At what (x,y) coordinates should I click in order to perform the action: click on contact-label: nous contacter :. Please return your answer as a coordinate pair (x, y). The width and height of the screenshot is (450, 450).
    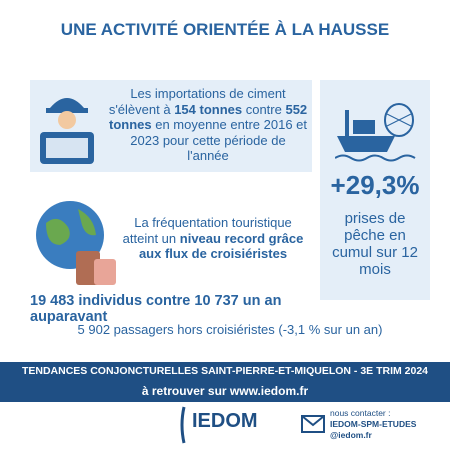
    Looking at the image, I should click on (360, 413).